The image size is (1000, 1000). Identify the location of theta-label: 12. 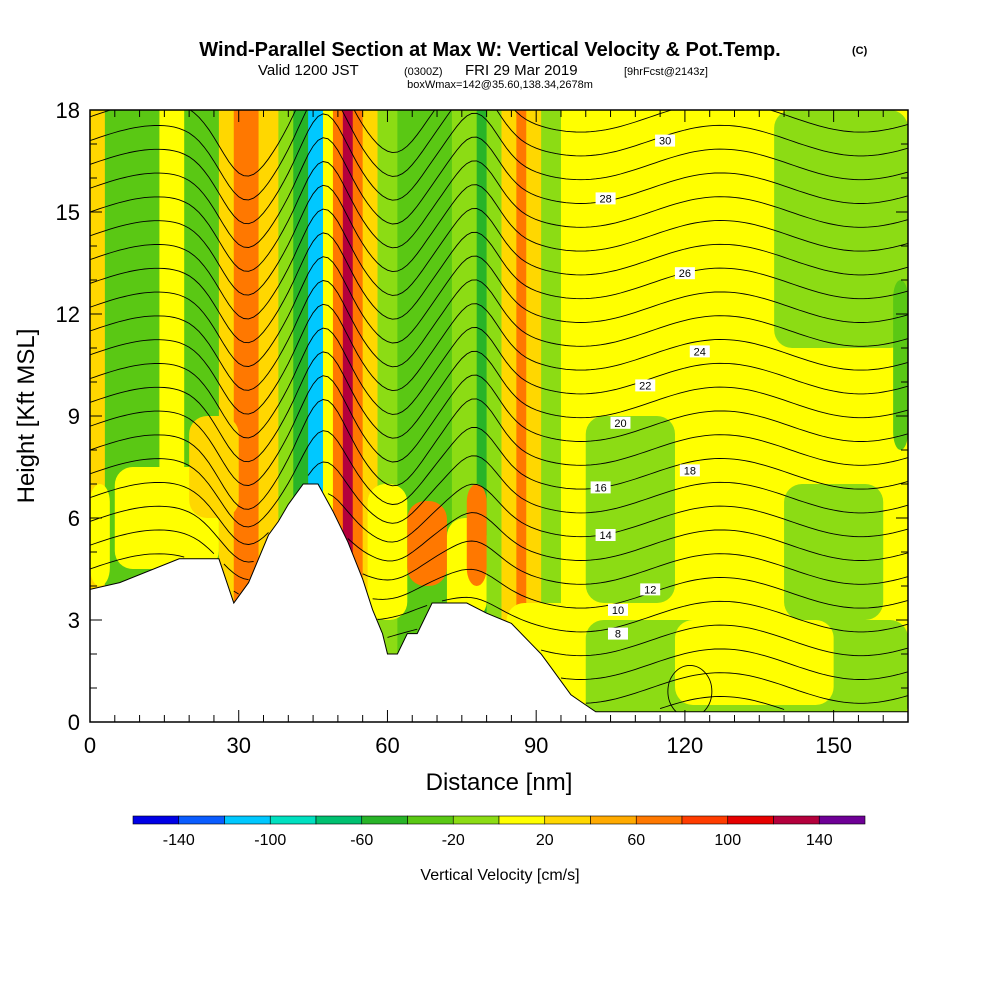
(650, 590).